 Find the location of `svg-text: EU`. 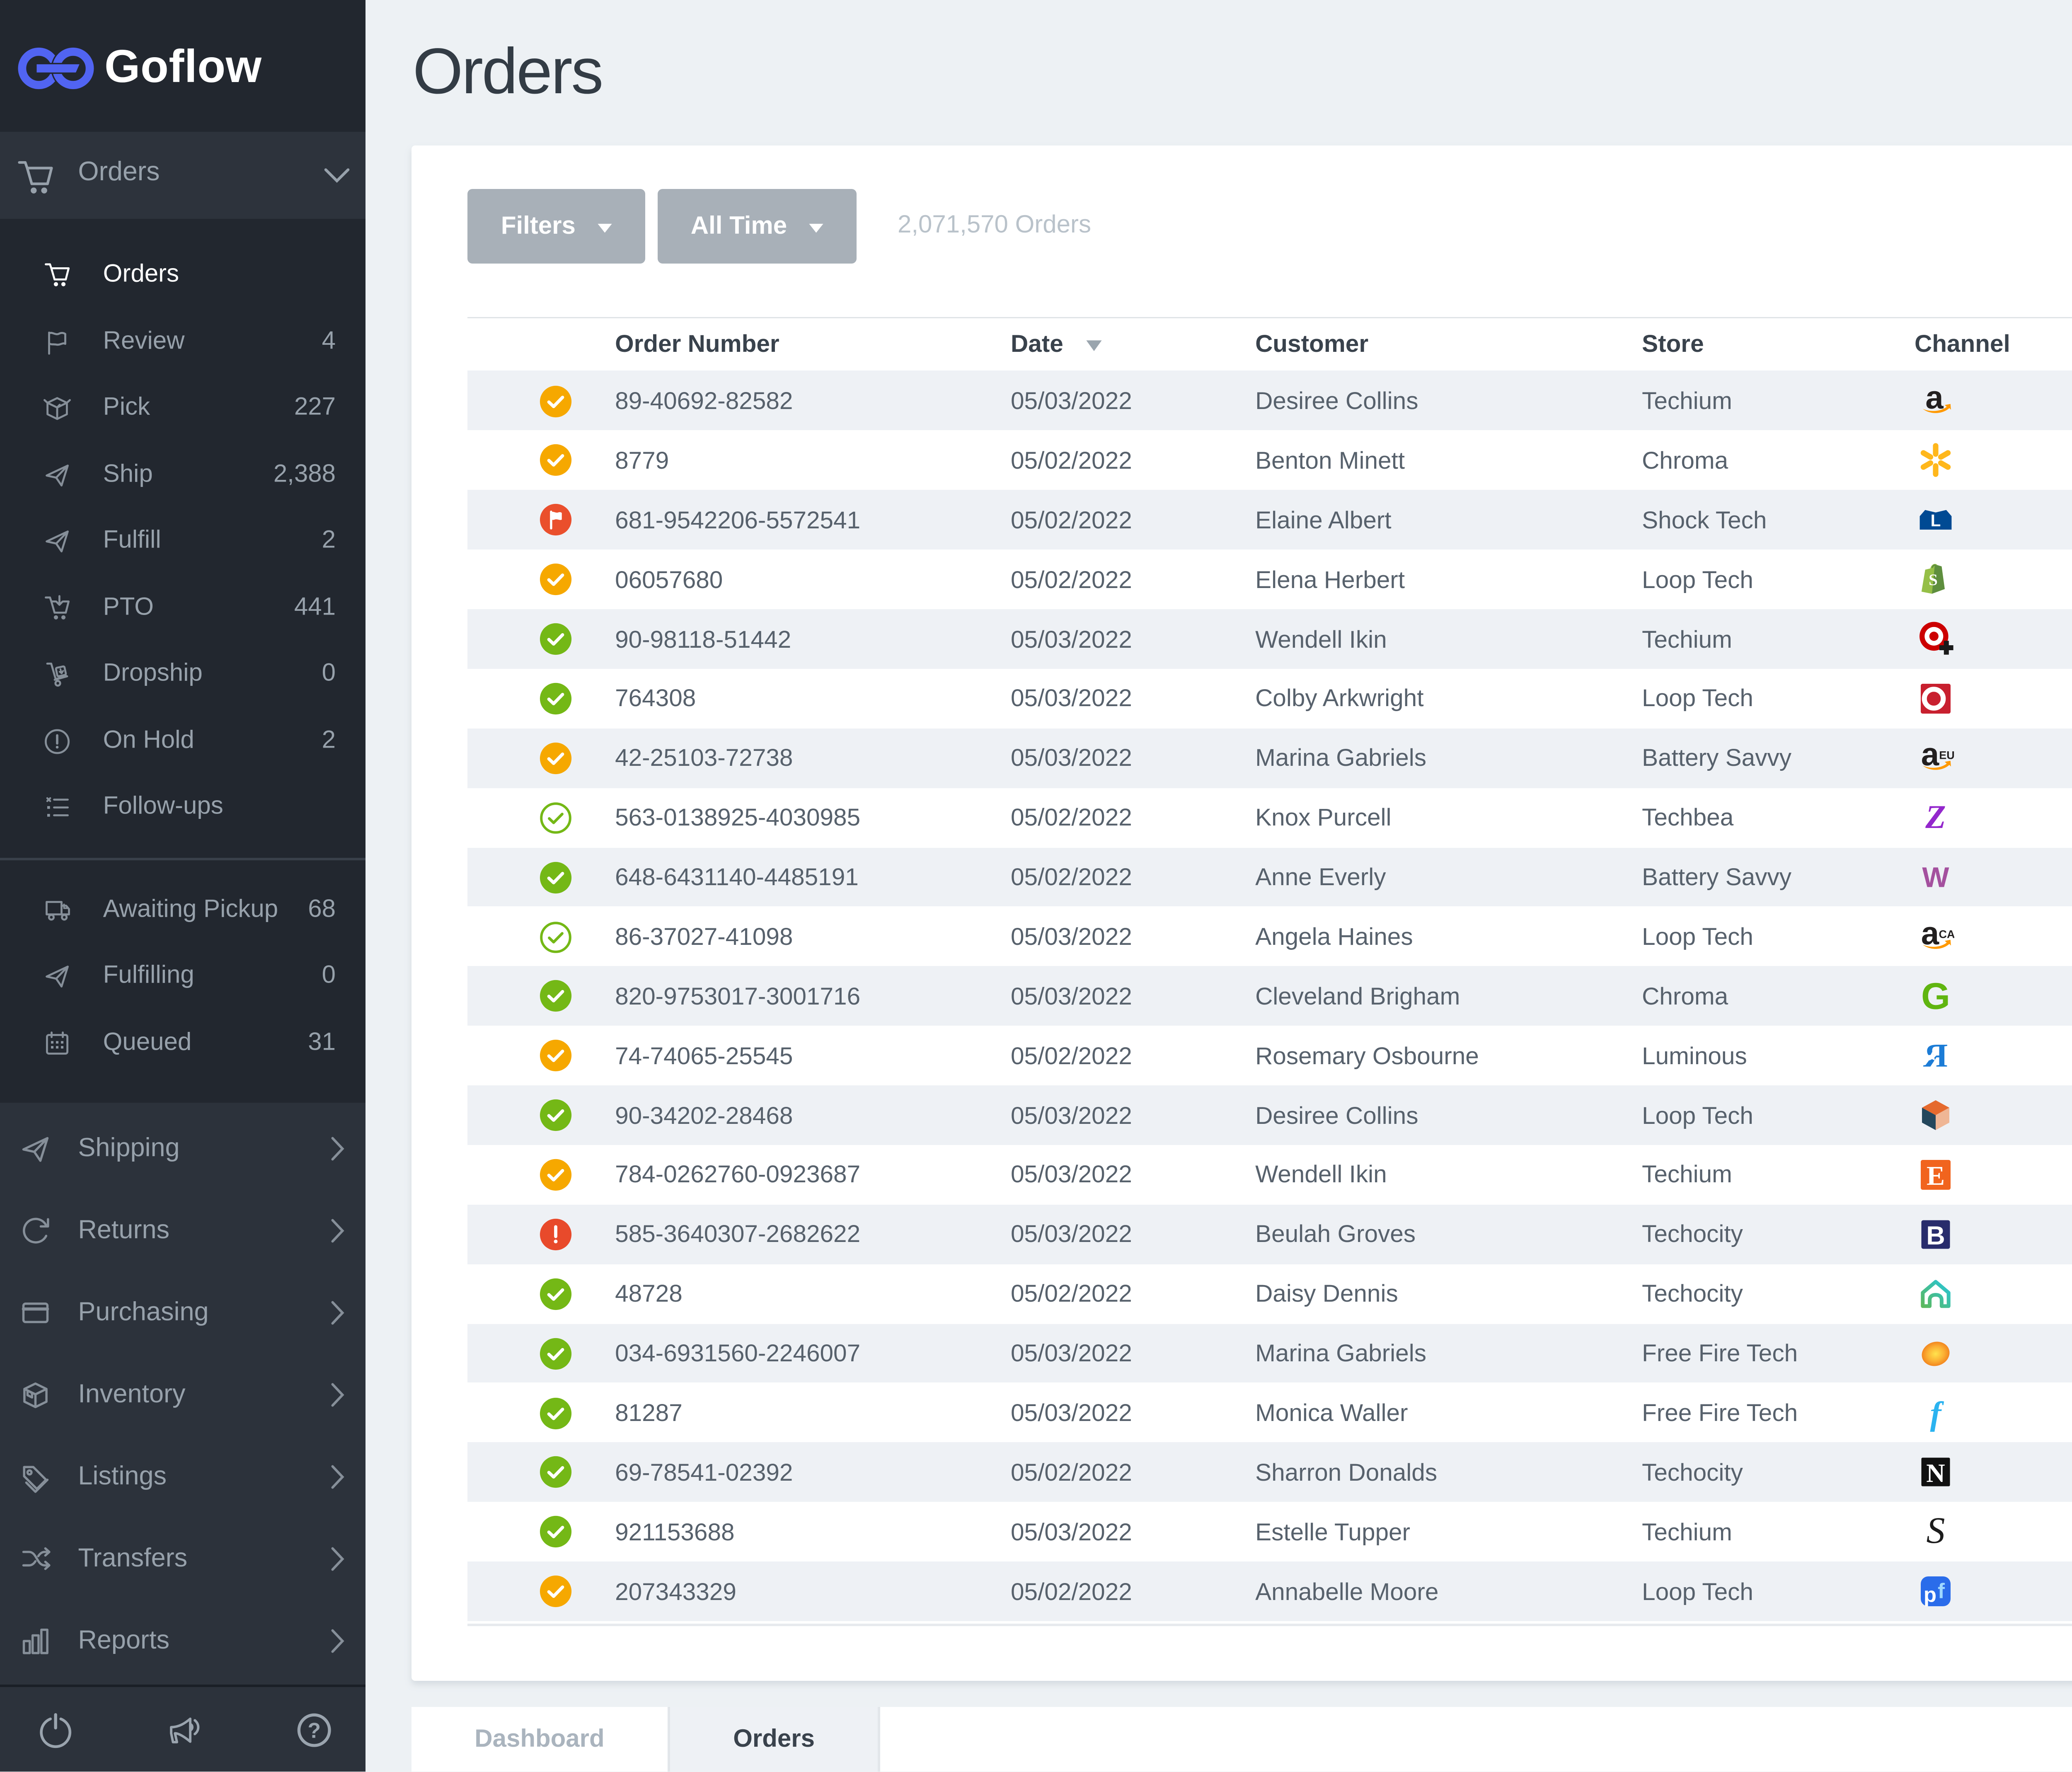

svg-text: EU is located at coordinates (1946, 755).